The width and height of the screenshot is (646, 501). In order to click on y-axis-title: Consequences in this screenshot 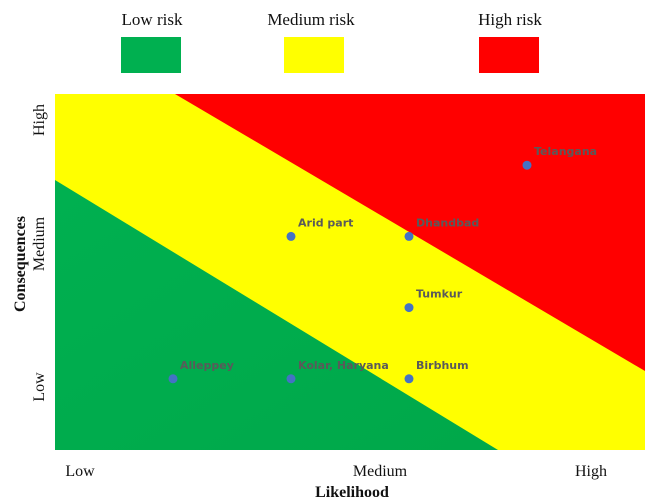, I will do `click(20, 264)`.